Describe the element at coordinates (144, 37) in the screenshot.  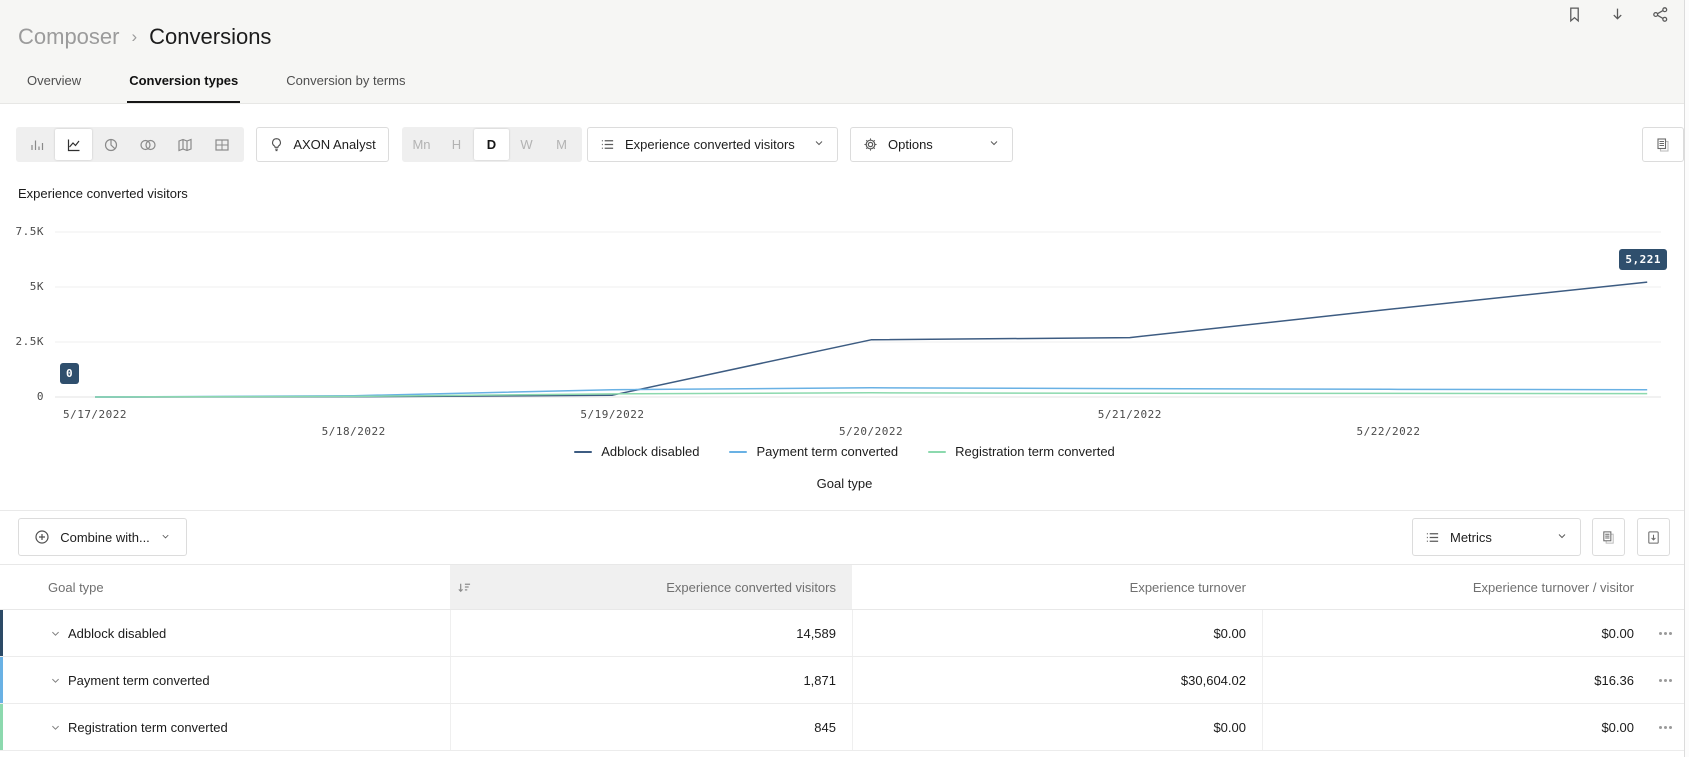
I see `breadcrumb: Composer › Conversions` at that location.